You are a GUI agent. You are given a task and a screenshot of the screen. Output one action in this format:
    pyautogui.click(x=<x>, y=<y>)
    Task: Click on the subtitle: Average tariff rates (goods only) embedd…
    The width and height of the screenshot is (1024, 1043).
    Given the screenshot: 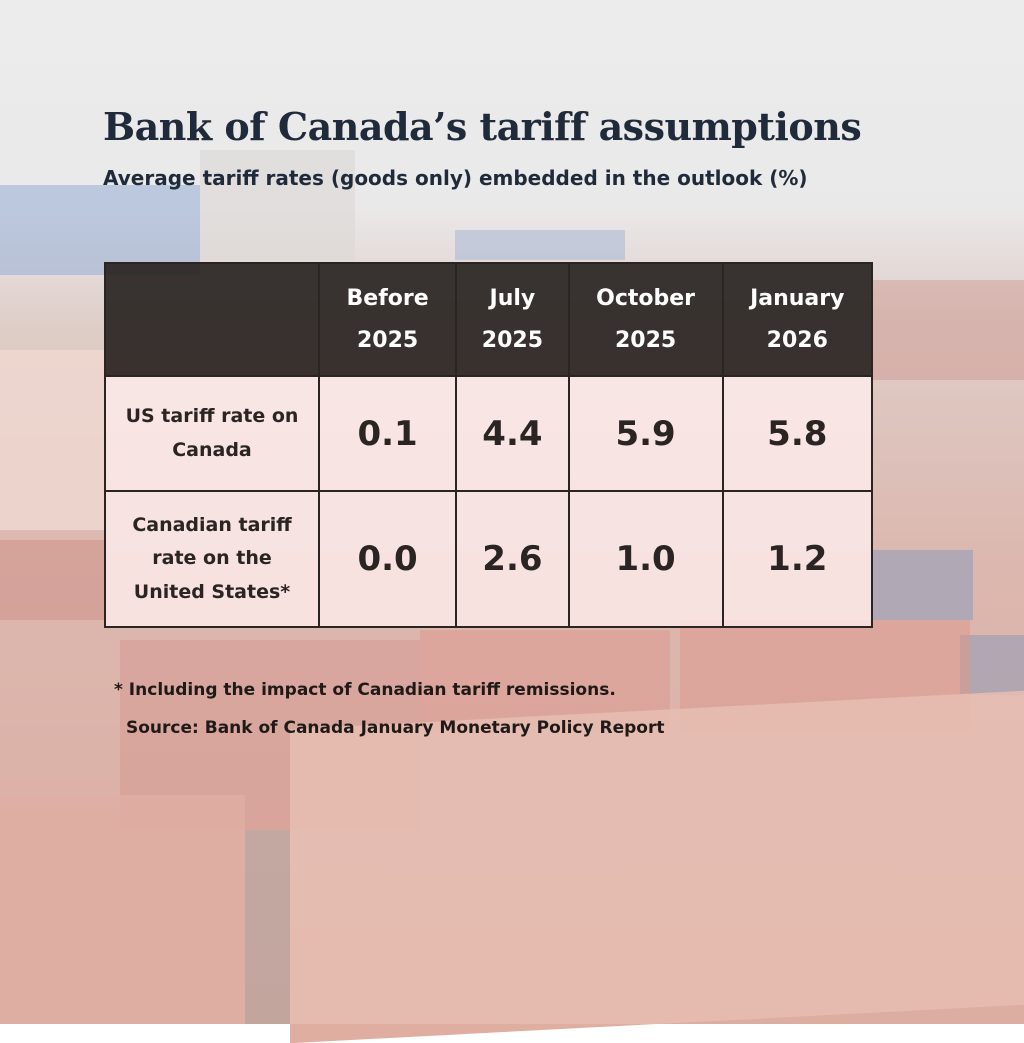 What is the action you would take?
    pyautogui.click(x=455, y=178)
    